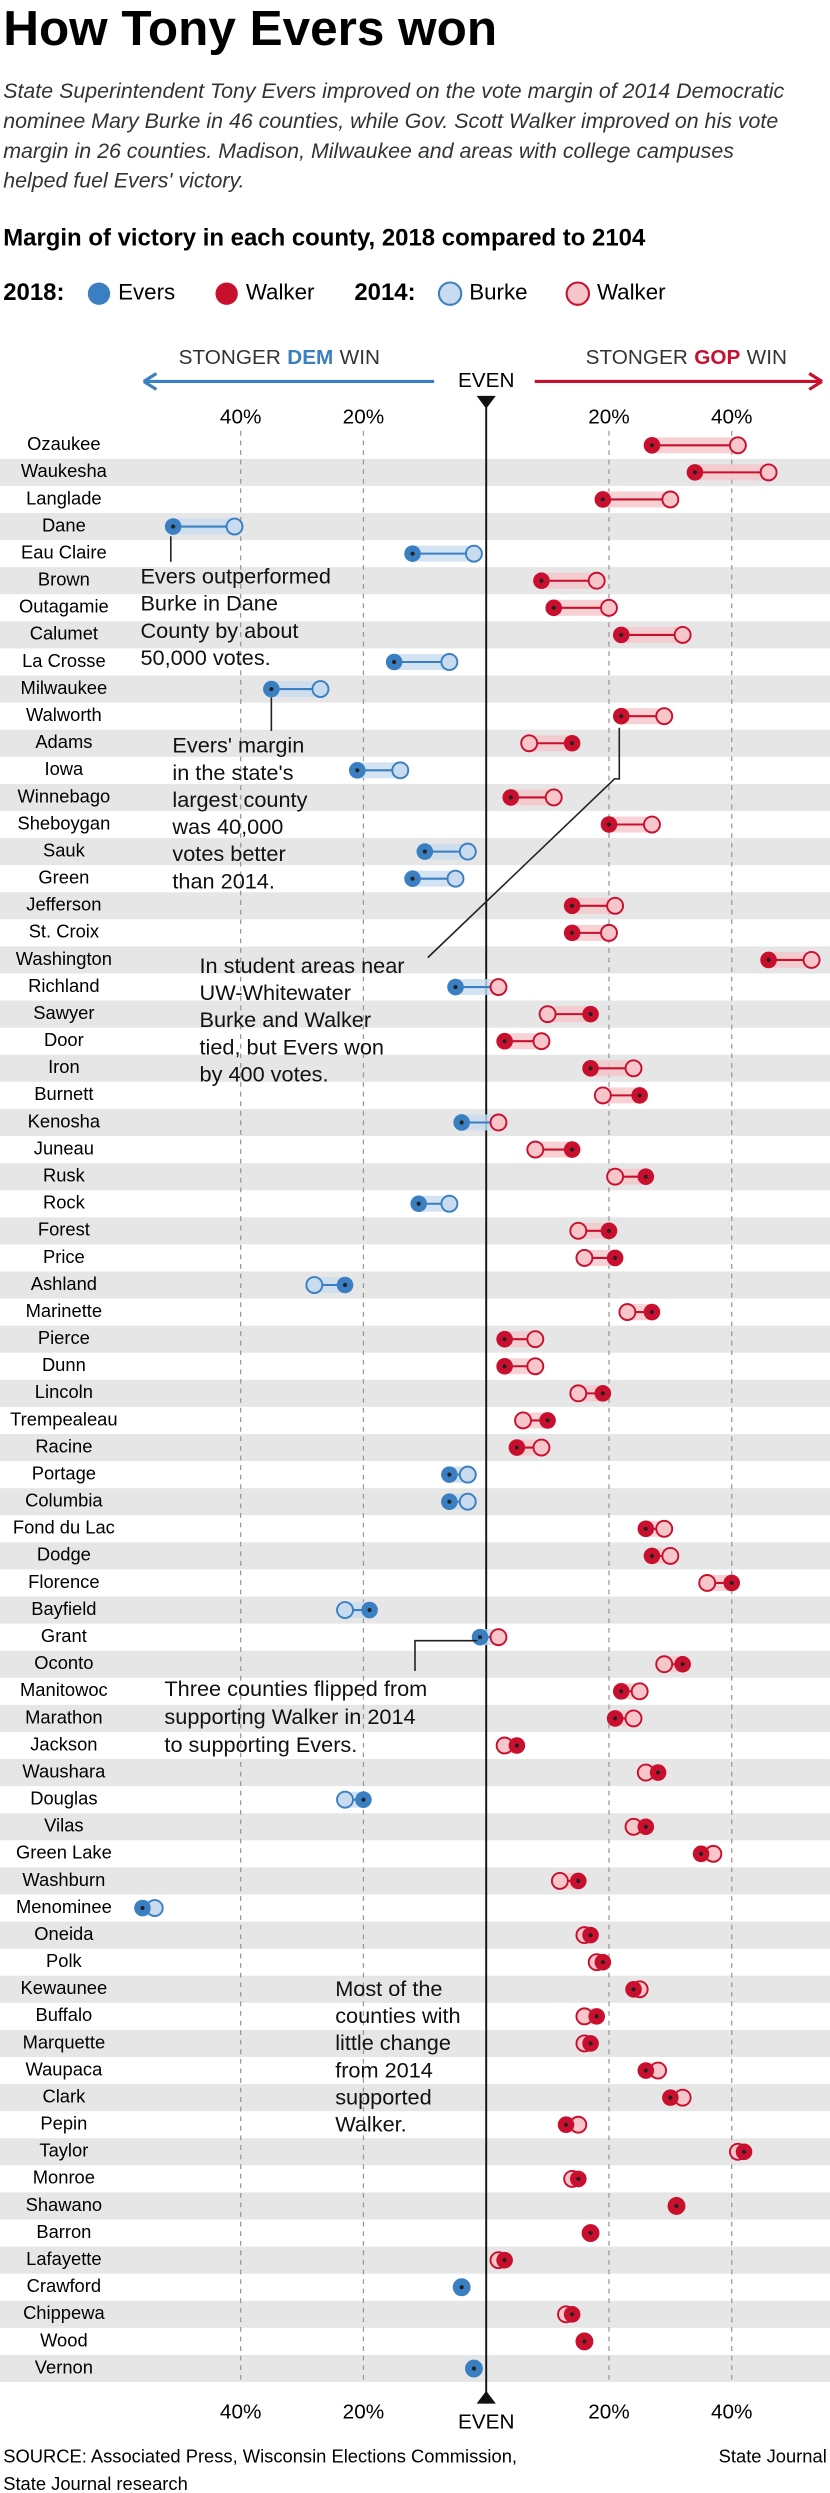 This screenshot has height=2493, width=830. I want to click on county-label: Sauk, so click(64, 849).